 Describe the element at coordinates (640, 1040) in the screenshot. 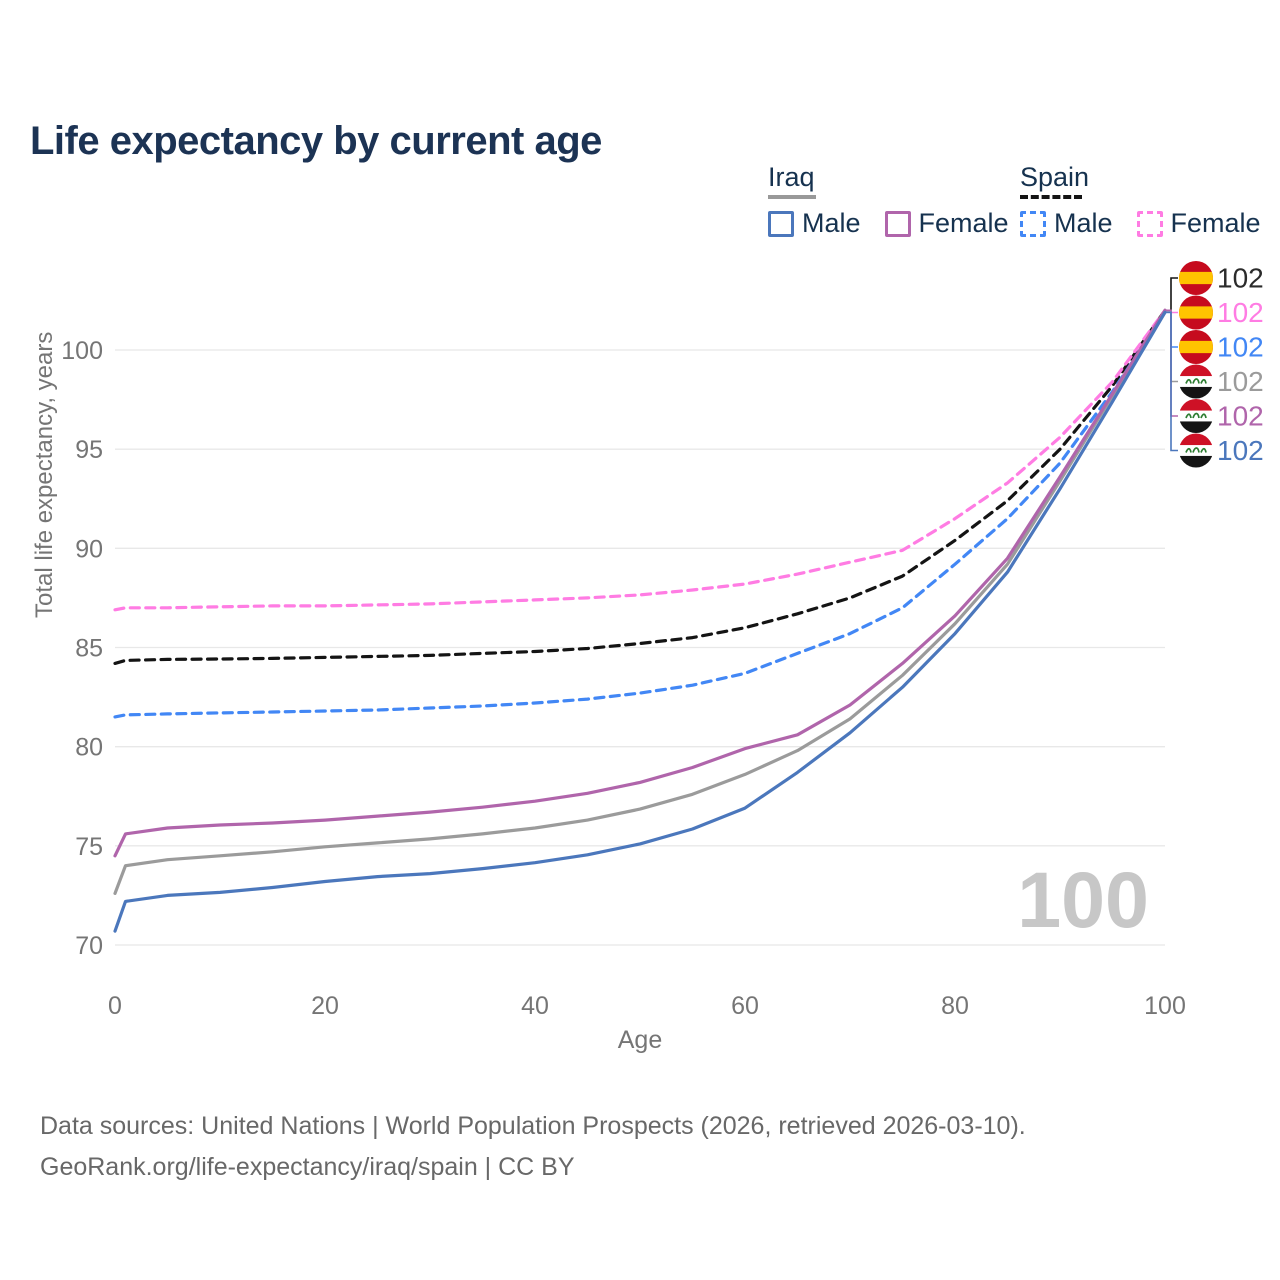

I see `x-axis-title: Age` at that location.